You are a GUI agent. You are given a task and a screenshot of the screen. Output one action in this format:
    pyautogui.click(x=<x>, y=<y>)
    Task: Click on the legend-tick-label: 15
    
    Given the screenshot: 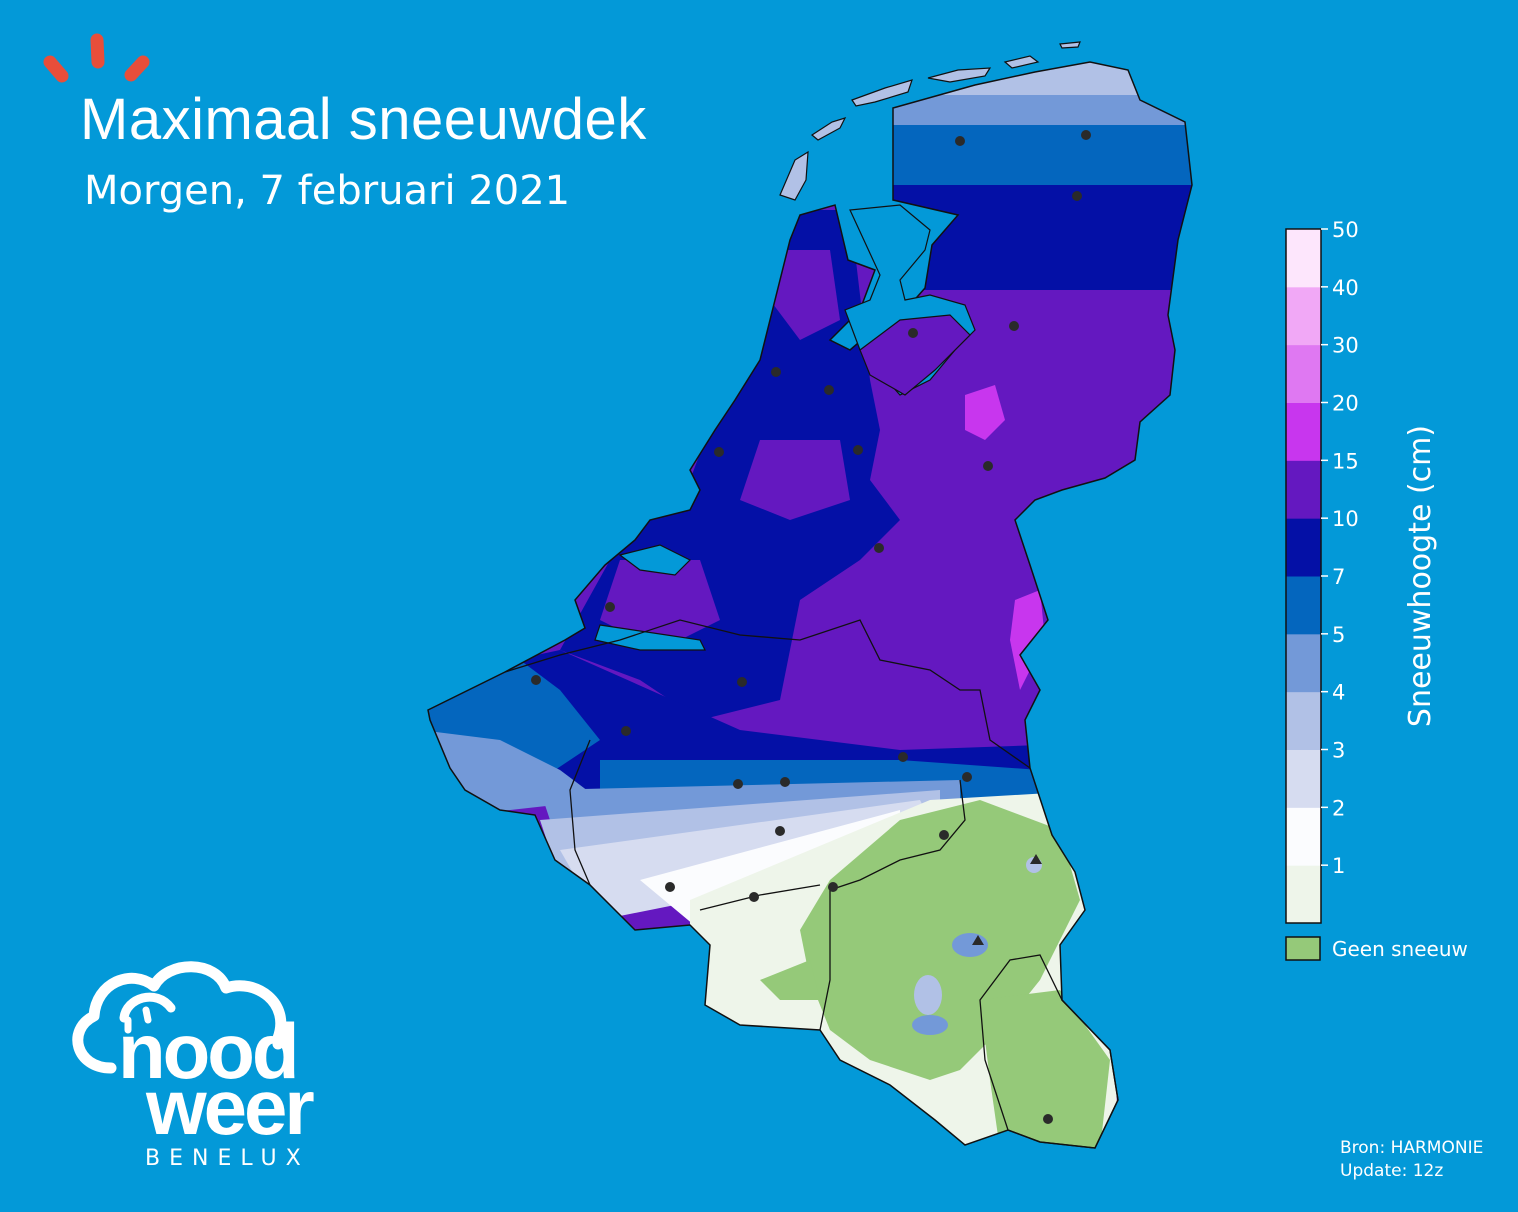 What is the action you would take?
    pyautogui.click(x=1345, y=461)
    